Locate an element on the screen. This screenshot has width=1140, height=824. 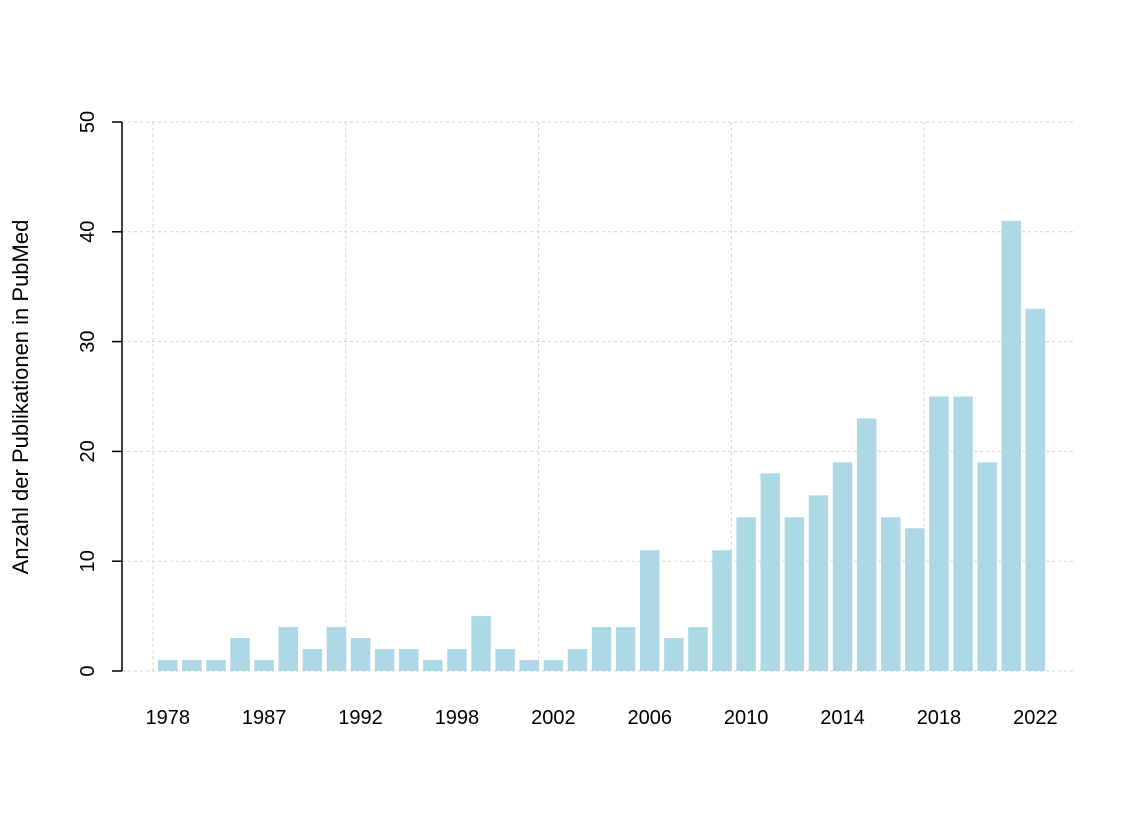
bar-2017 is located at coordinates (915, 599).